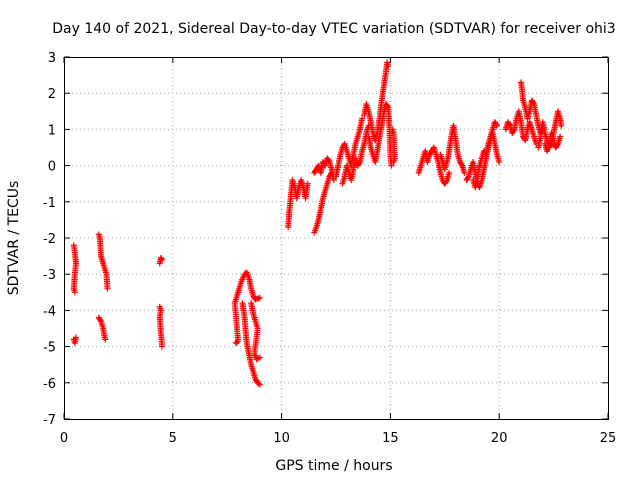  I want to click on x-tick-label: 15, so click(390, 438).